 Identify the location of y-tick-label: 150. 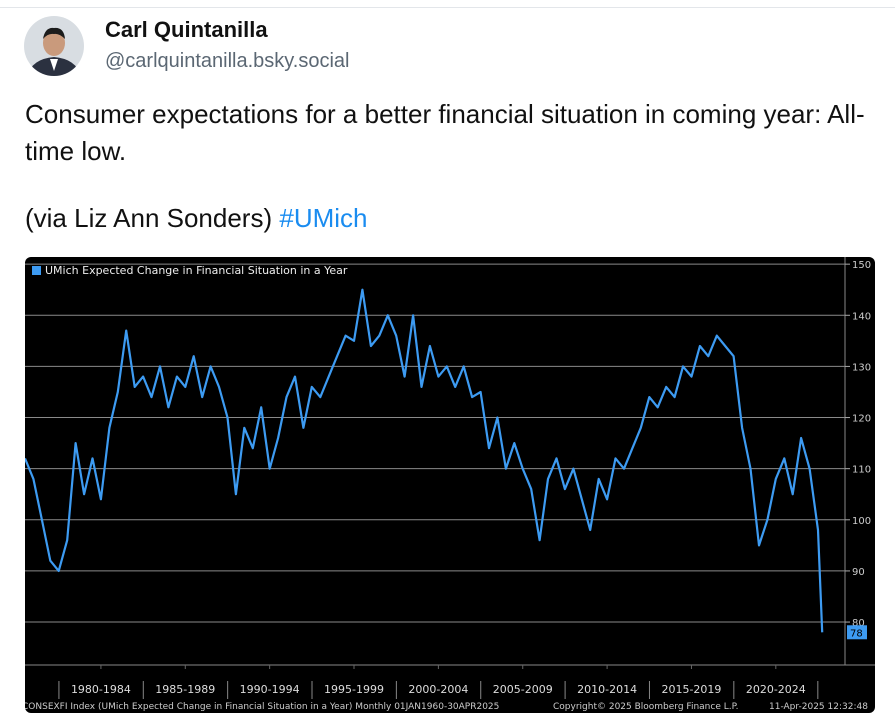
(861, 265).